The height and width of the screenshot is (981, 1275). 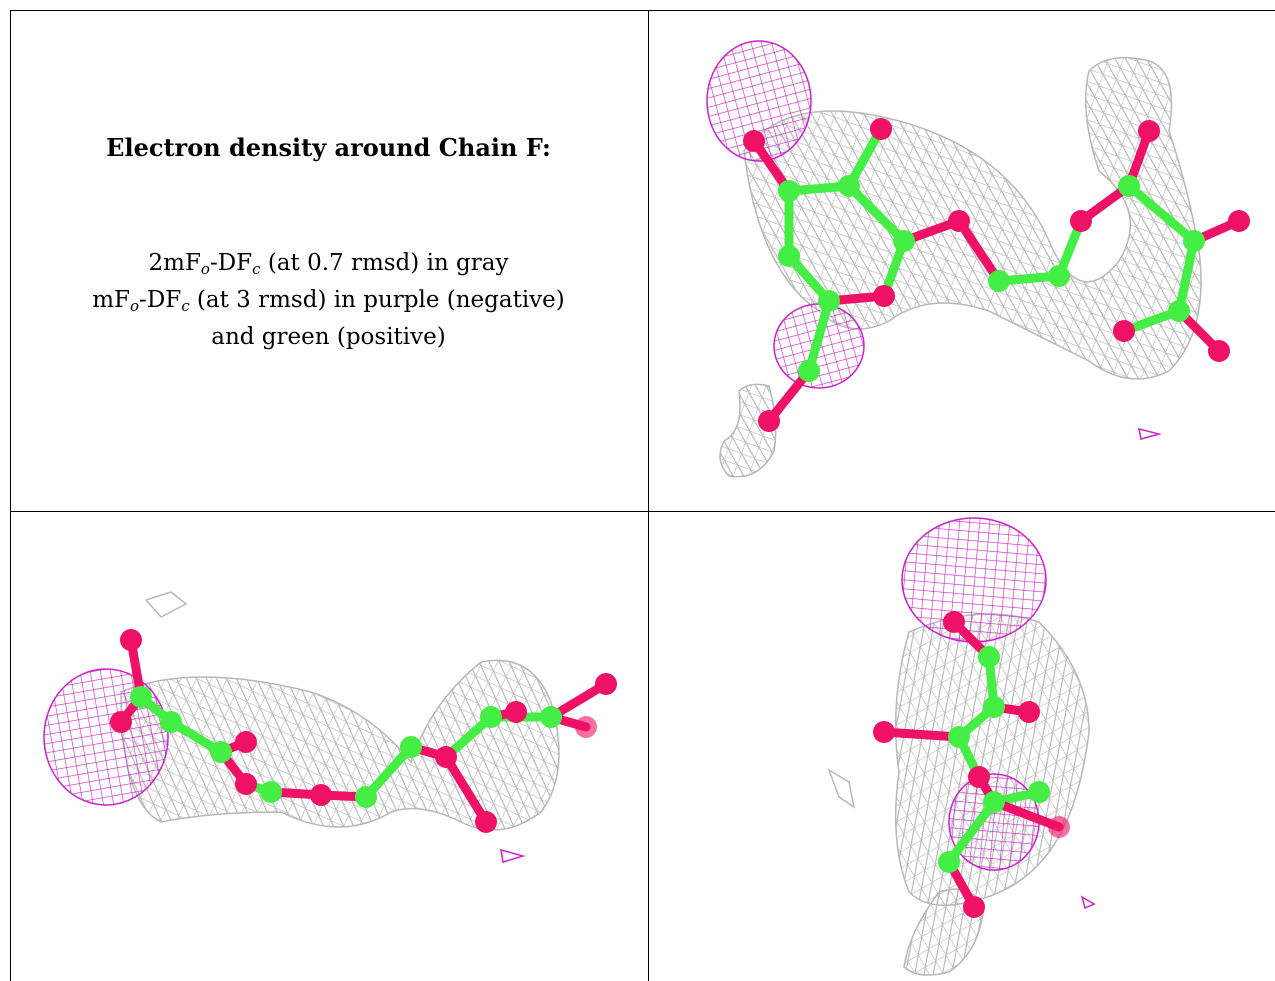 What do you see at coordinates (648, 495) in the screenshot?
I see `rule-middle-vertical` at bounding box center [648, 495].